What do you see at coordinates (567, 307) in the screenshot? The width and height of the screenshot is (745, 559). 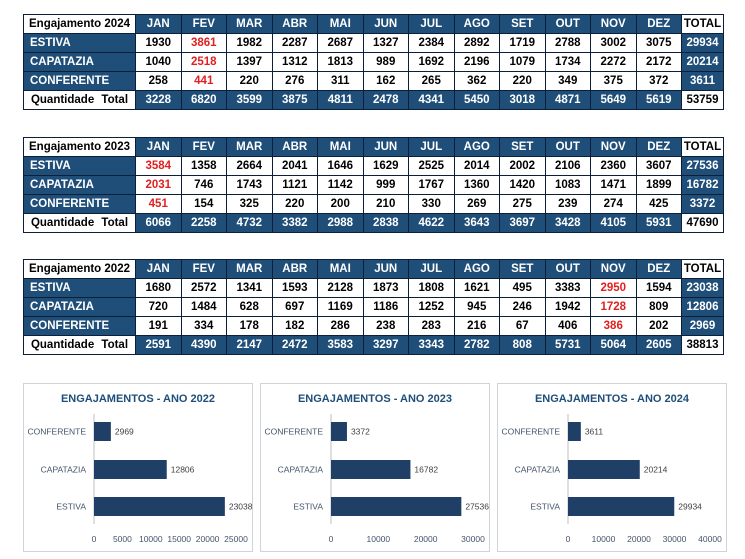 I see `table-cell: 1942` at bounding box center [567, 307].